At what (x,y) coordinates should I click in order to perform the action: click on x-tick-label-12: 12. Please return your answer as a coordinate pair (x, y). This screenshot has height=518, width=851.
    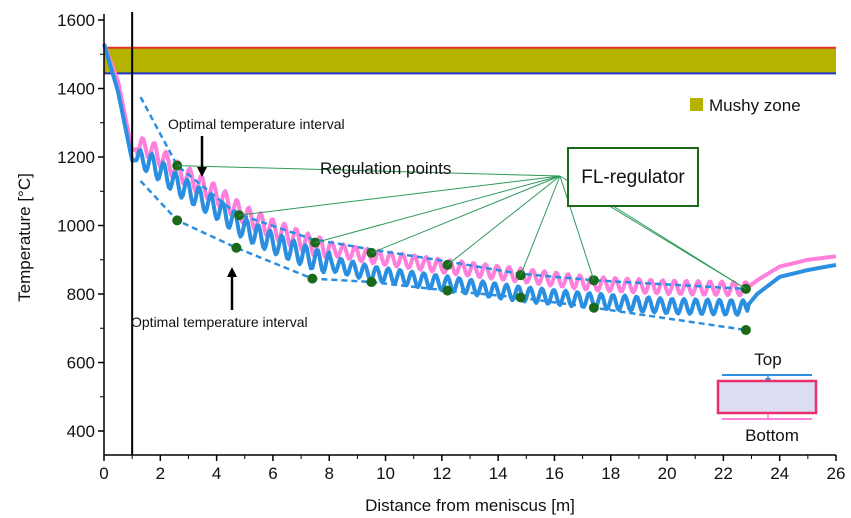
    Looking at the image, I should click on (441, 473).